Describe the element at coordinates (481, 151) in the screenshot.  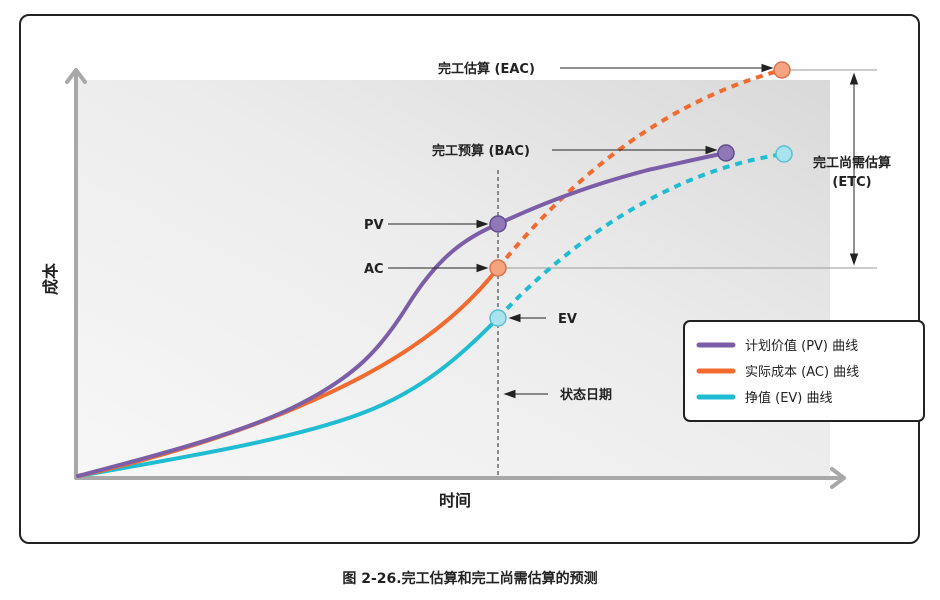
I see `bac-label: 完工预算 (BAC)` at that location.